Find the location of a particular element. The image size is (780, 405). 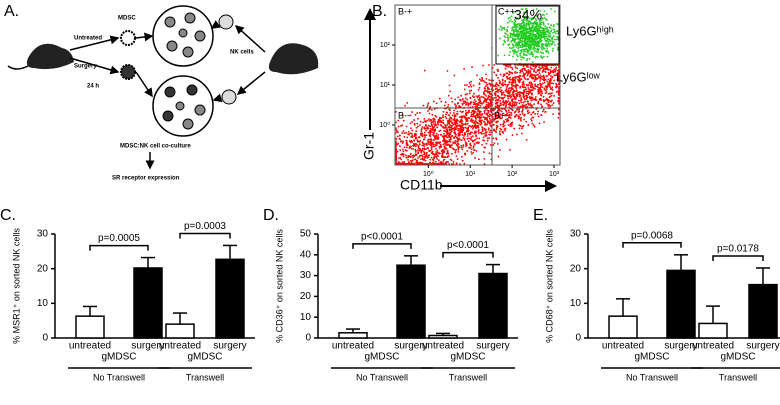

annotation: p<0.0001 is located at coordinates (468, 245).